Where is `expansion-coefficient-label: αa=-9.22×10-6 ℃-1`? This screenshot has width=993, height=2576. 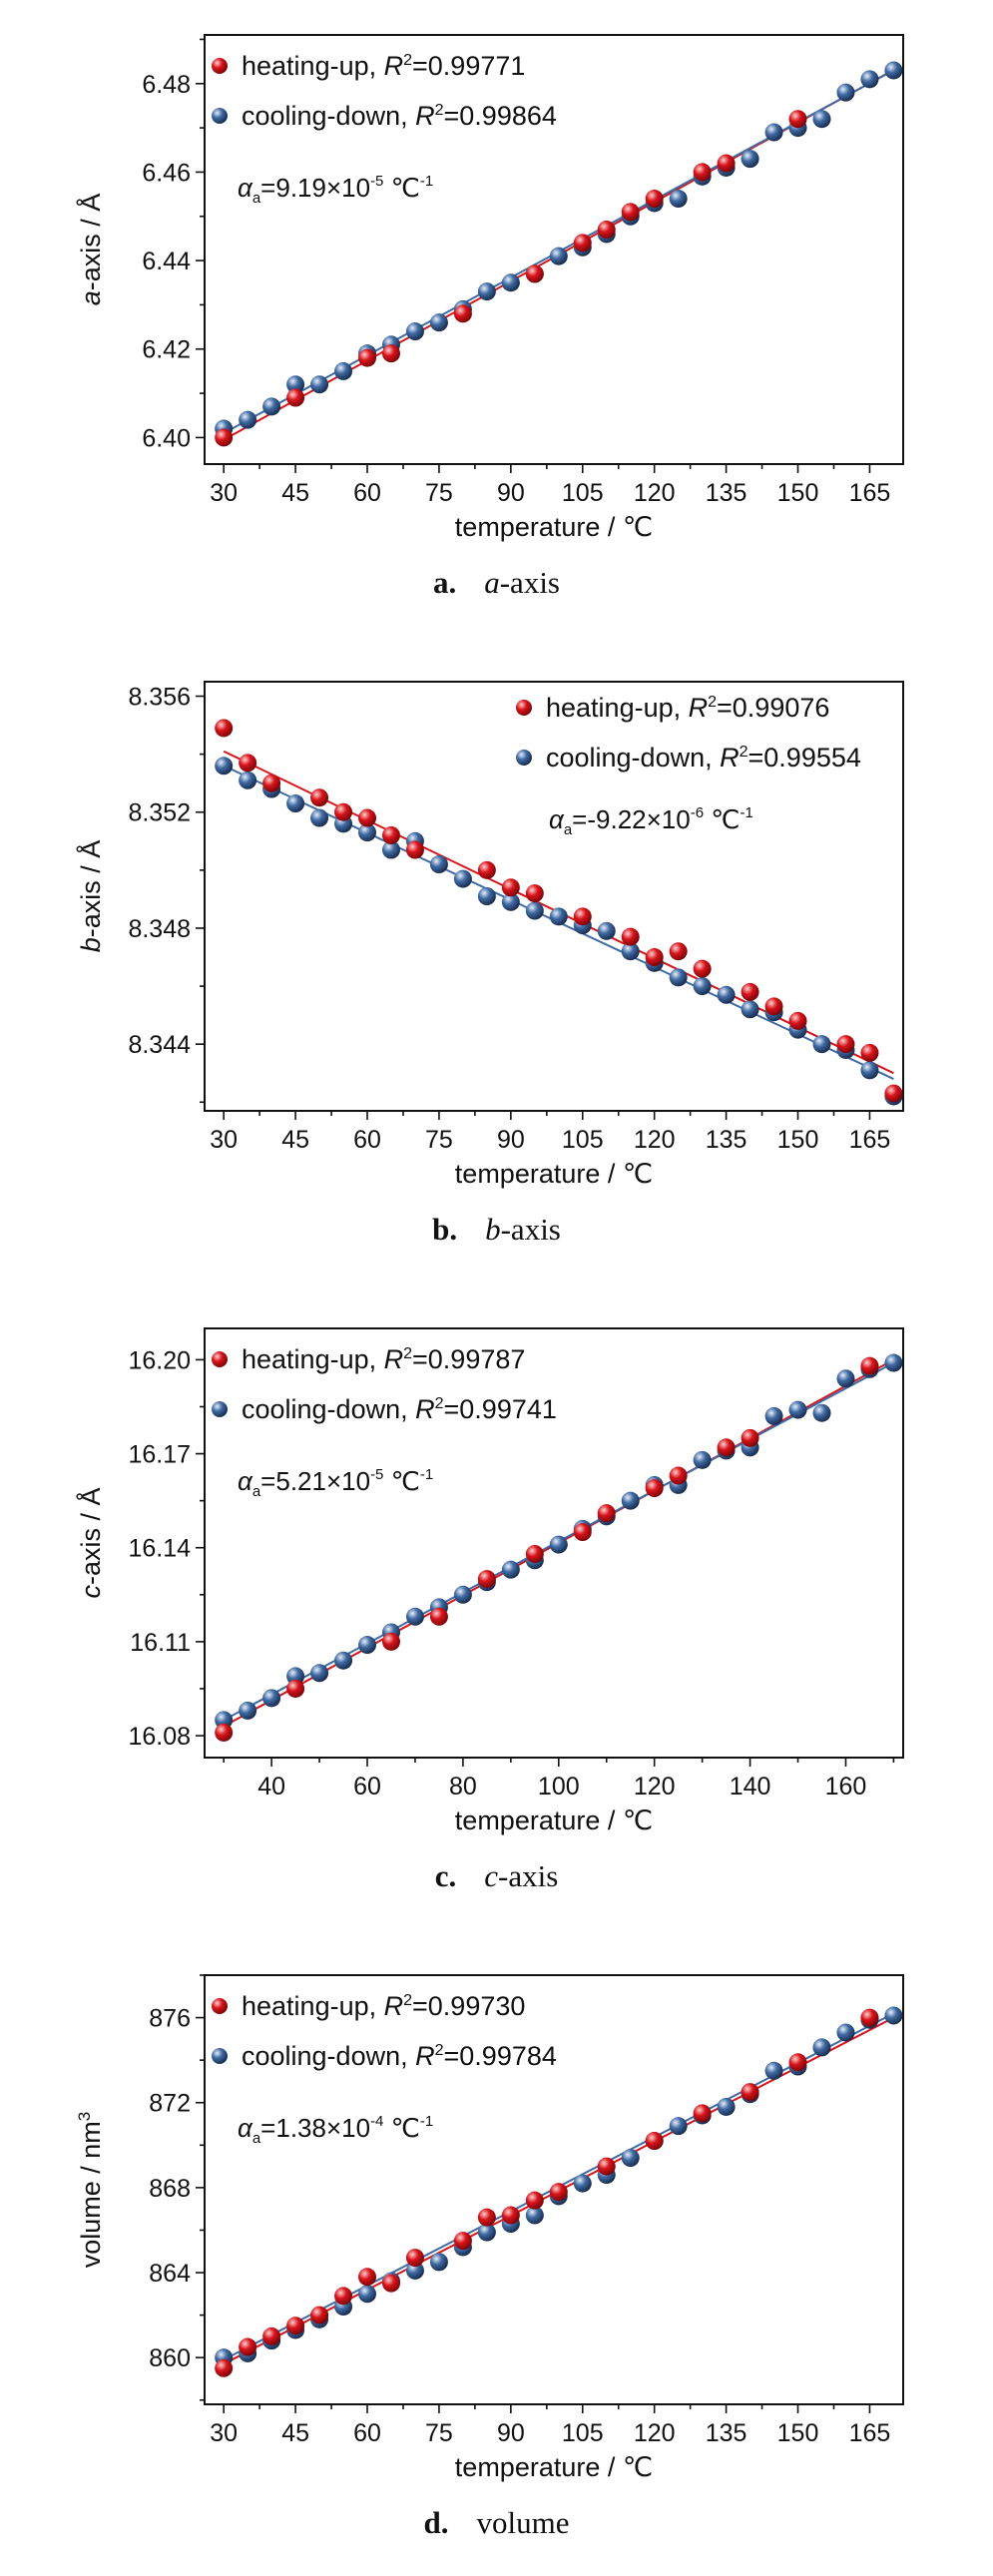 expansion-coefficient-label: αa=-9.22×10-6 ℃-1 is located at coordinates (651, 821).